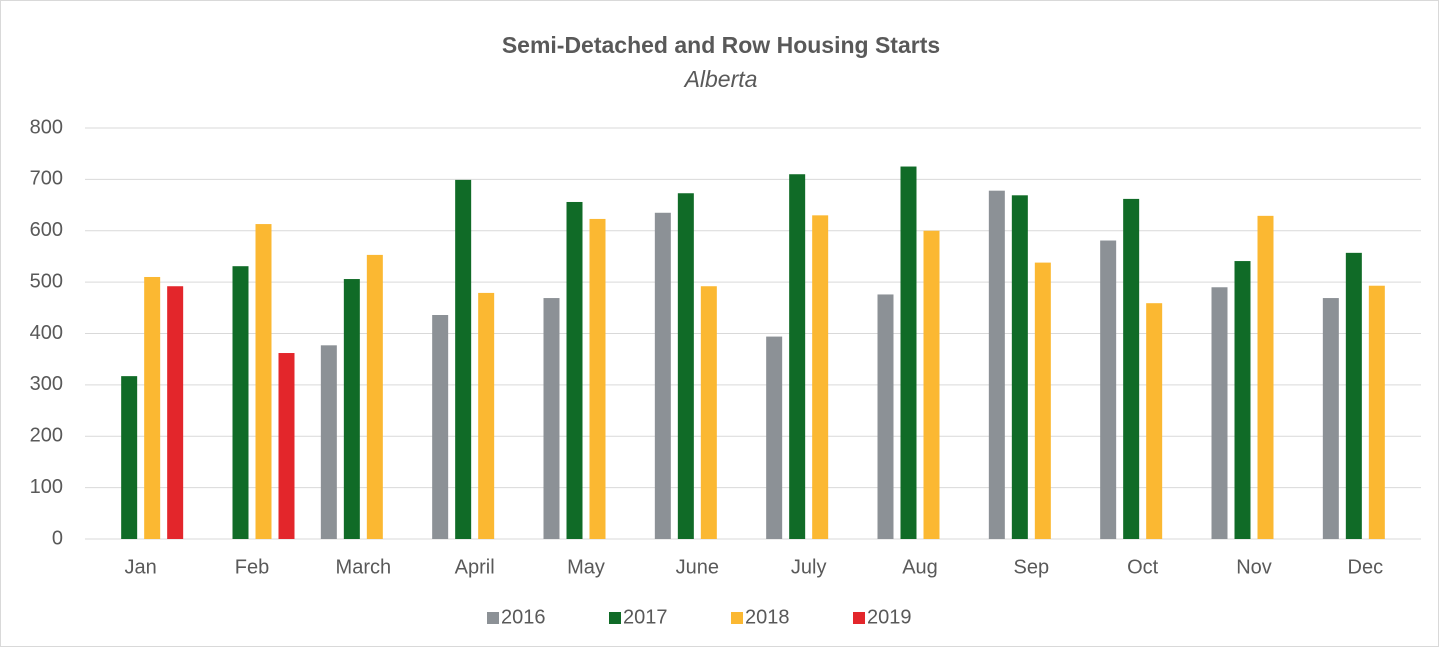  I want to click on x-tick-label: Sep, so click(1032, 567).